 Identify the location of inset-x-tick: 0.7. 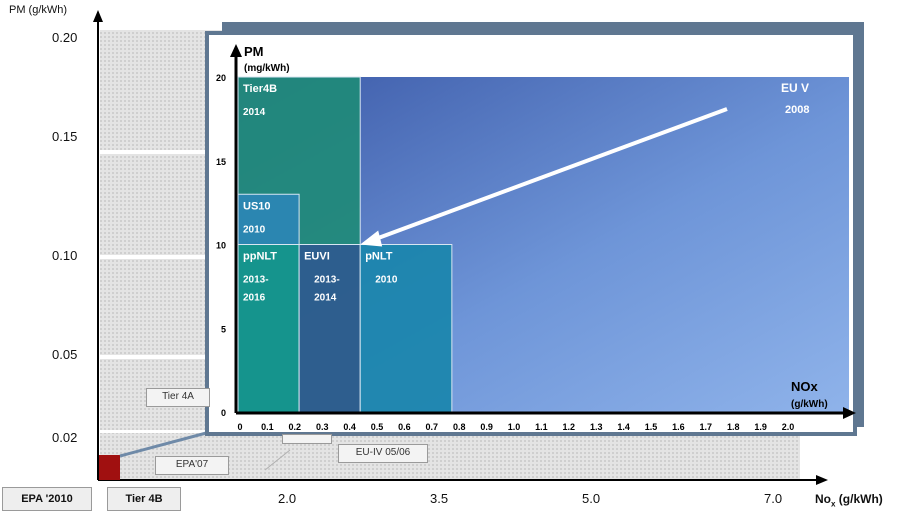
(432, 427).